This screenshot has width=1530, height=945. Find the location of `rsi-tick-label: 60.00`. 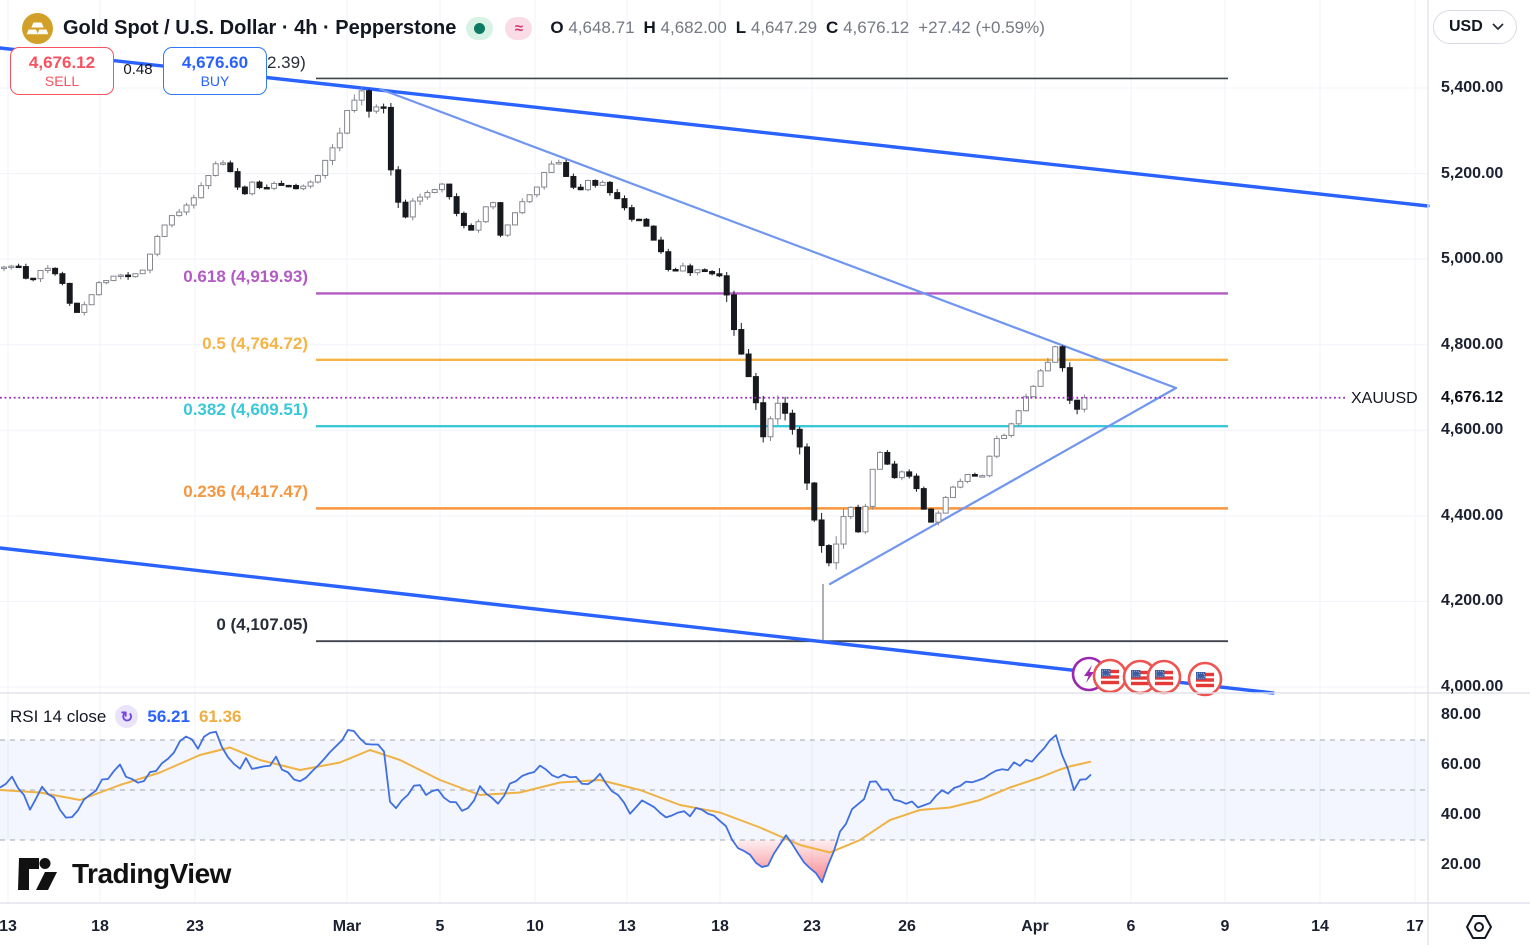

rsi-tick-label: 60.00 is located at coordinates (1461, 764).